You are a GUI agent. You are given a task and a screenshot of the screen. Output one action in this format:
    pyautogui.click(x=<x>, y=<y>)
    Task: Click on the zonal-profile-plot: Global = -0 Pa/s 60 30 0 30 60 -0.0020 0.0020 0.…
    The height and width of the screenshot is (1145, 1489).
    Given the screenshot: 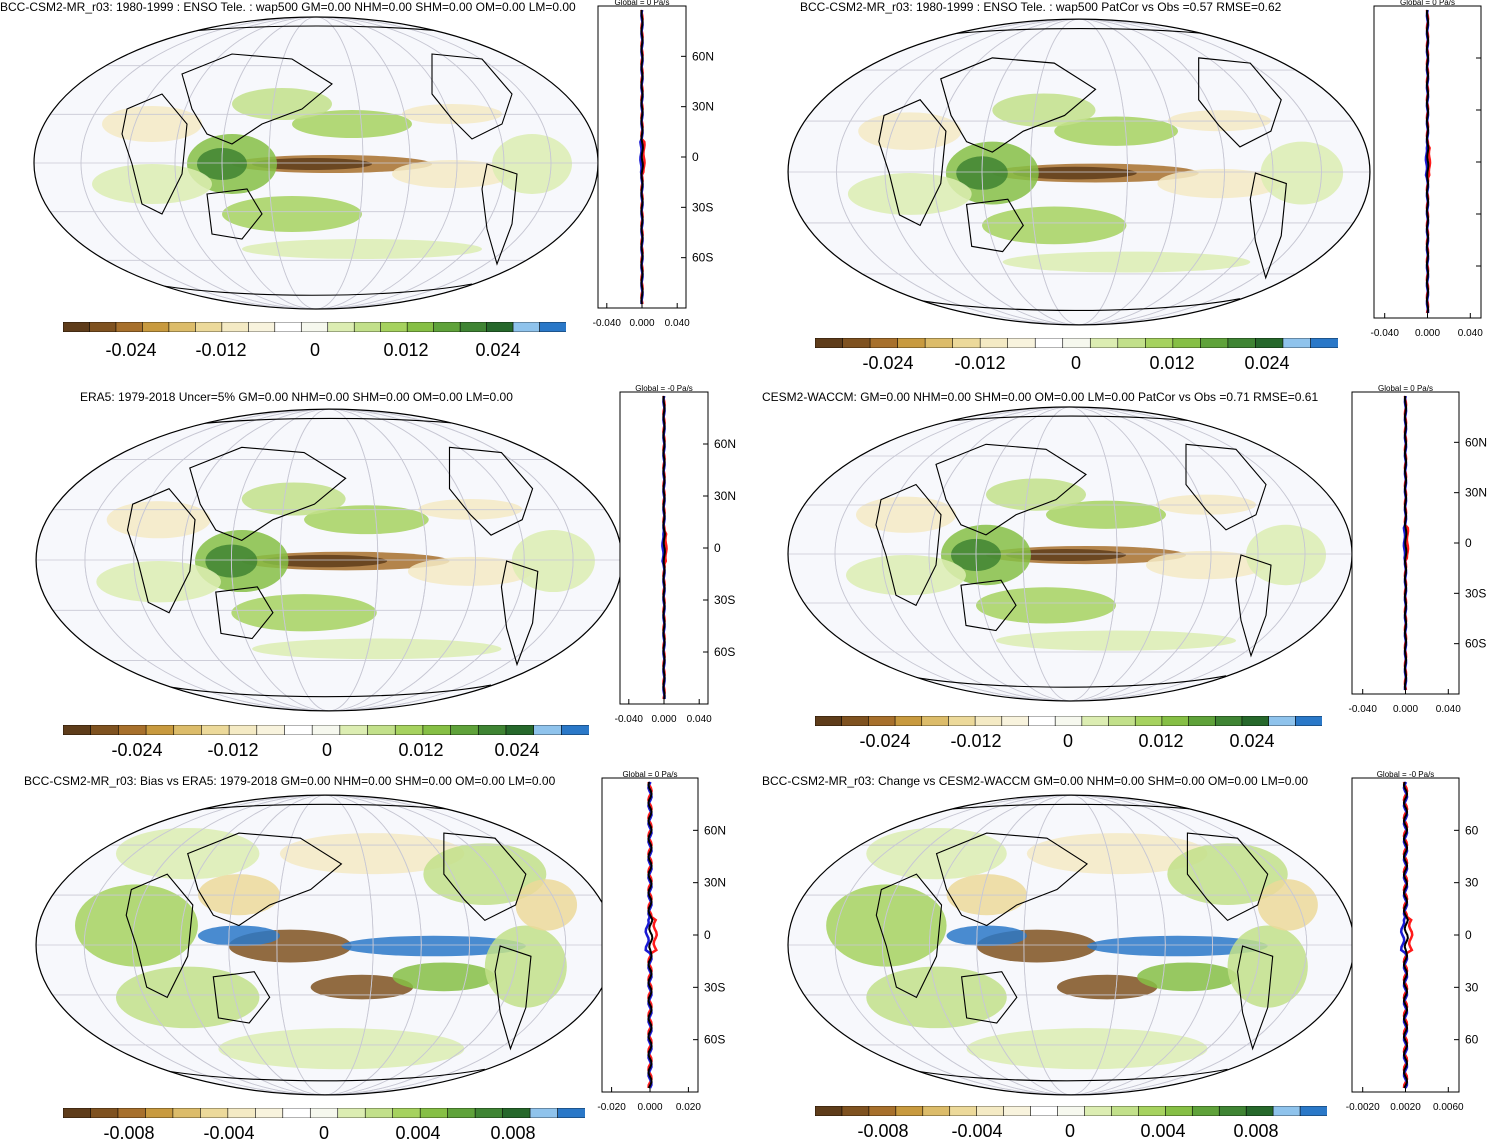 What is the action you would take?
    pyautogui.click(x=1412, y=941)
    